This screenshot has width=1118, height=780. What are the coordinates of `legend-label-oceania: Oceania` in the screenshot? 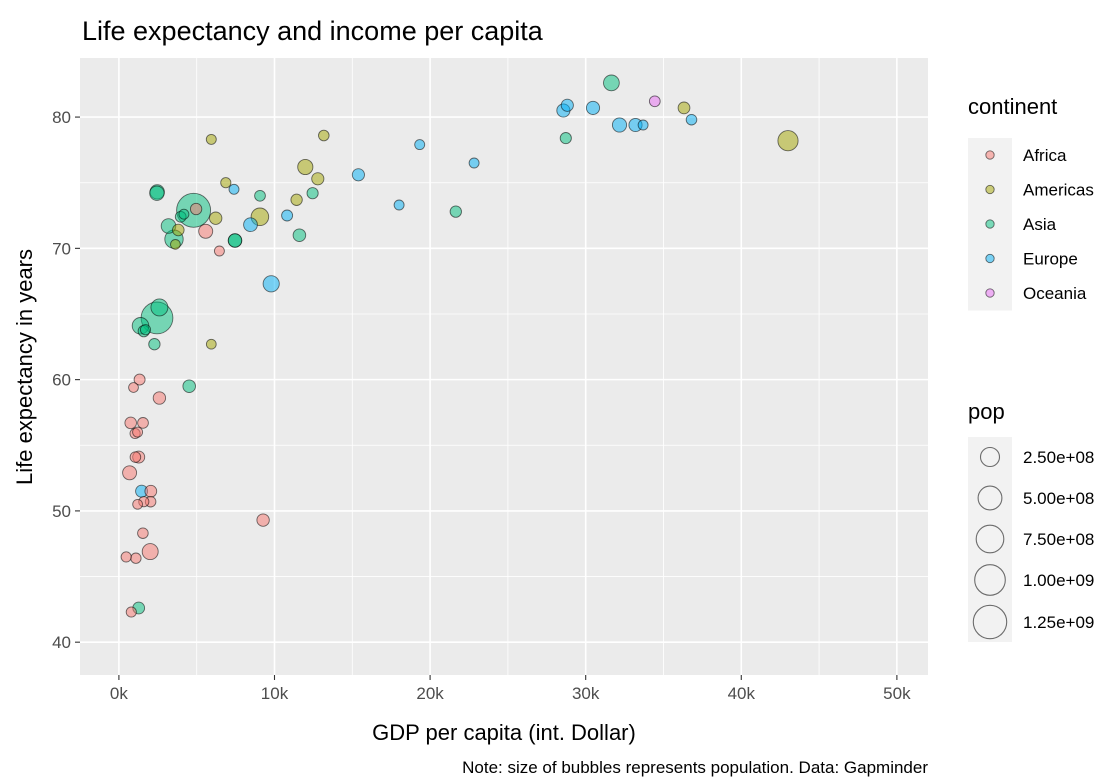 It's located at (1055, 293).